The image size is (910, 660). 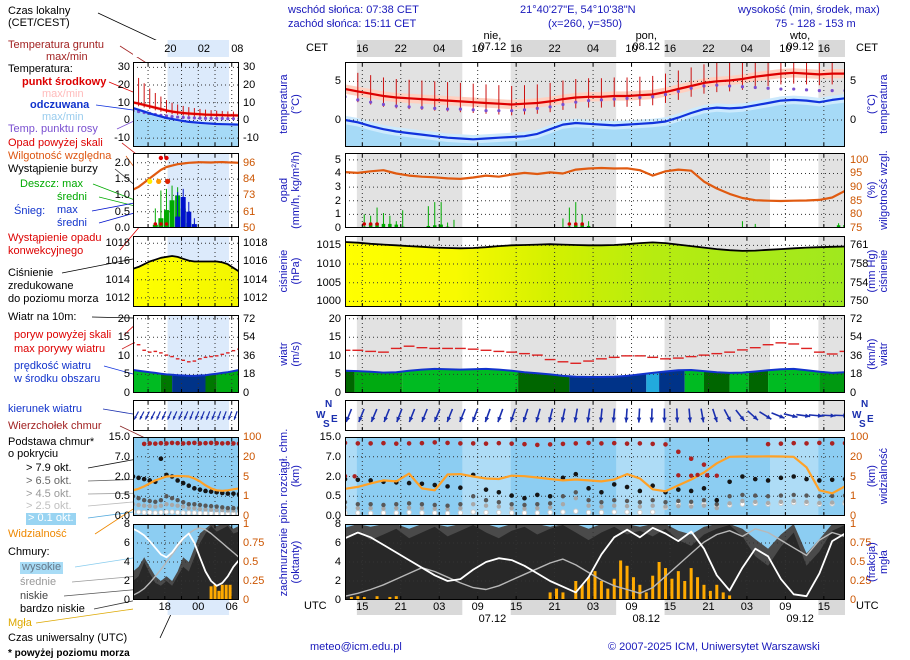 I want to click on utc-label-left: UTC, so click(x=315, y=606).